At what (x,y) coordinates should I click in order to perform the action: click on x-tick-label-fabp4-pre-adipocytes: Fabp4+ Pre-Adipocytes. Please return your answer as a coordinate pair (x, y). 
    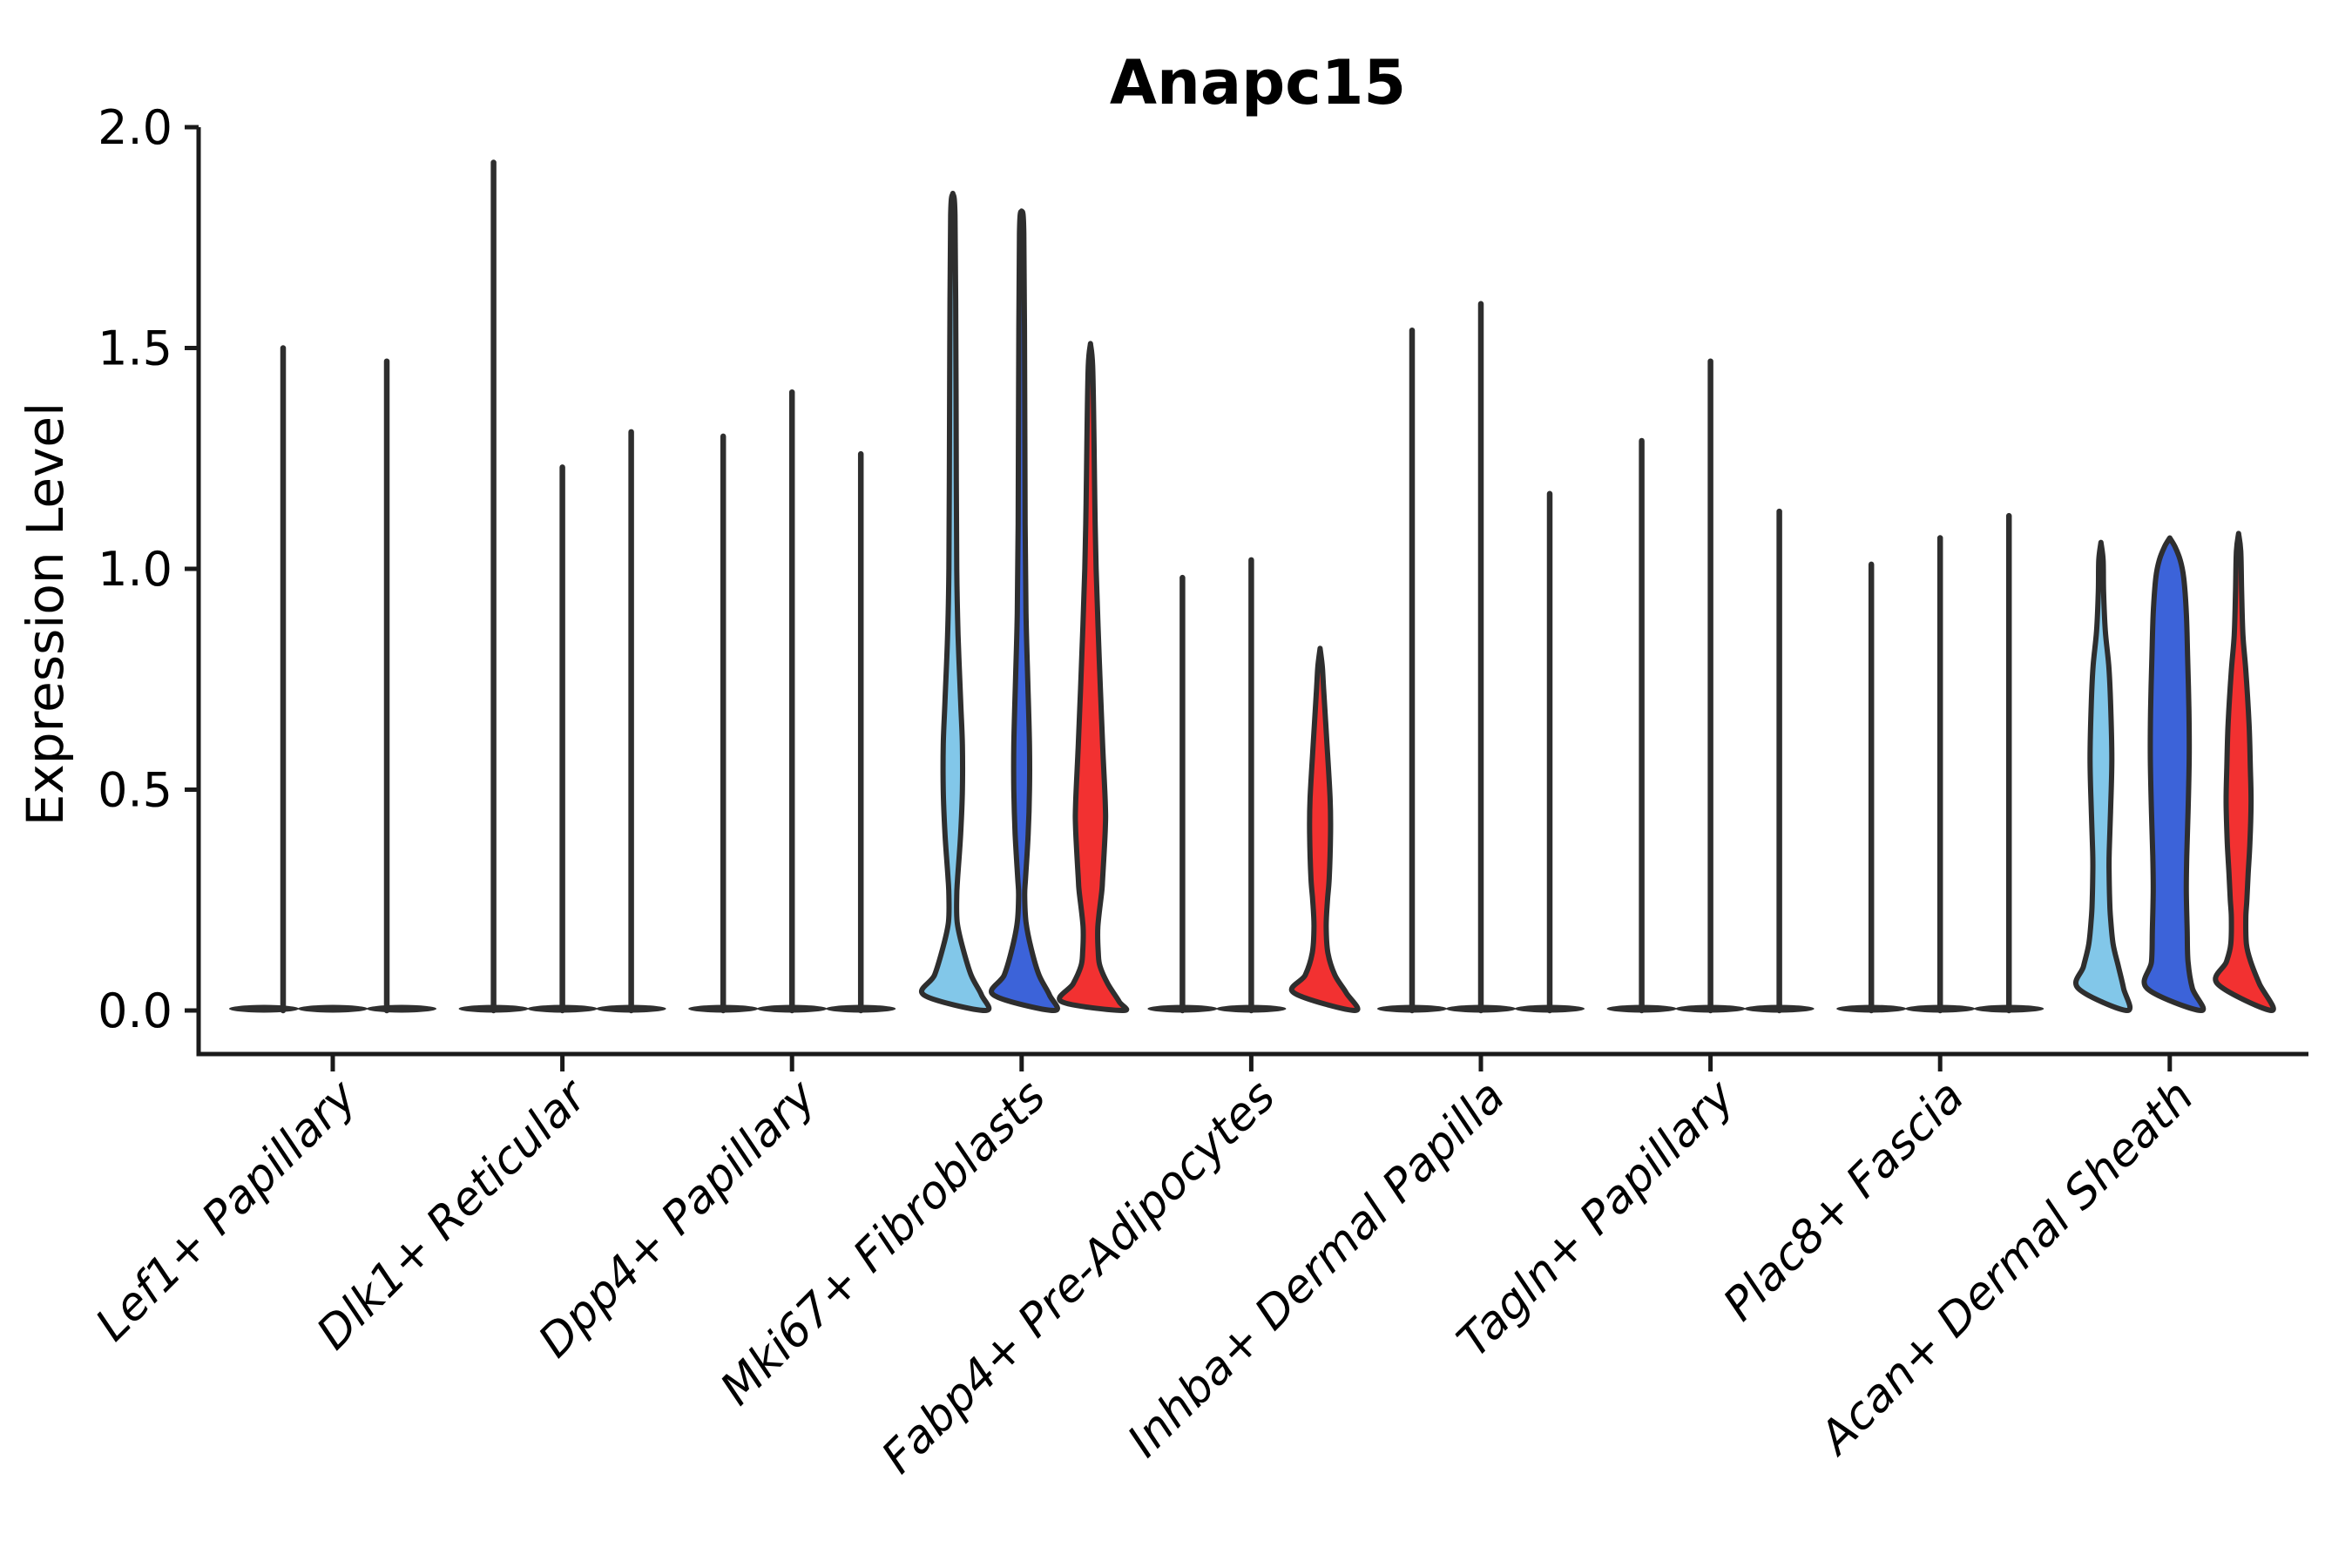
    Looking at the image, I should click on (1079, 1277).